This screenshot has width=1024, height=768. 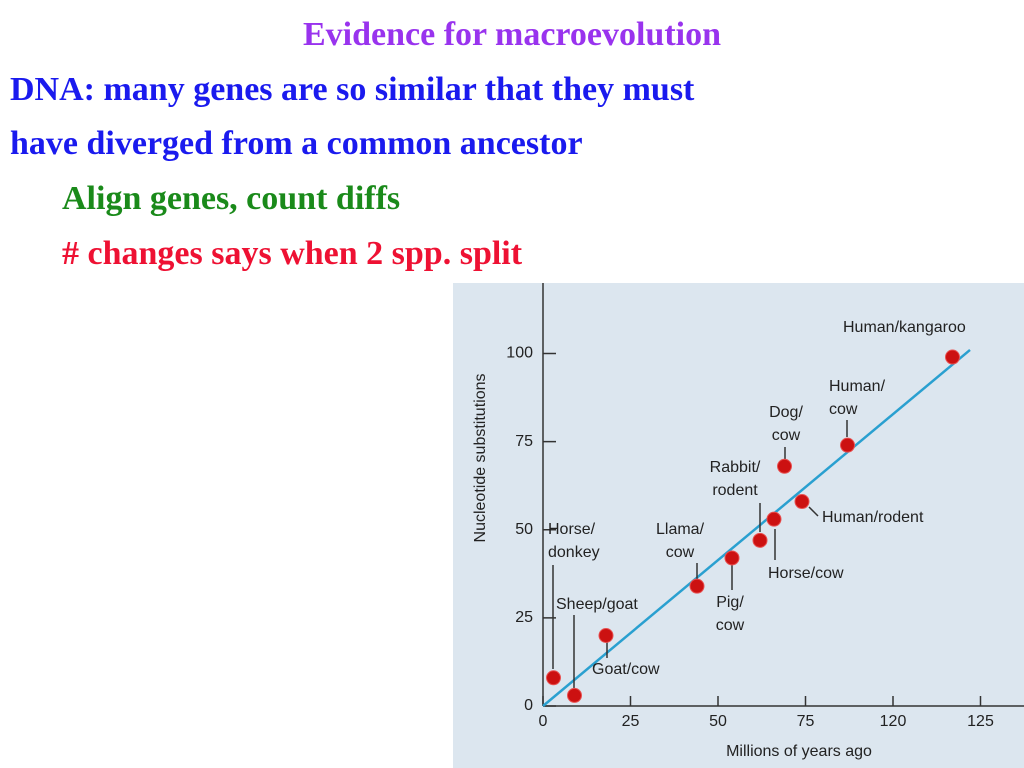 What do you see at coordinates (524, 441) in the screenshot?
I see `y-tick-label: 75` at bounding box center [524, 441].